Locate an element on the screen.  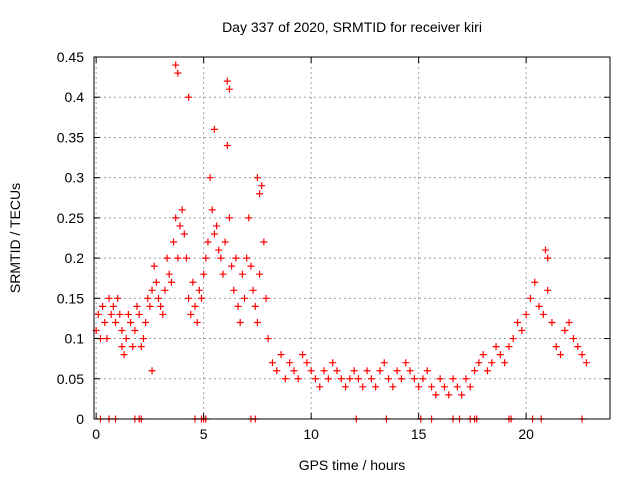
y-tick-label: 0.4 is located at coordinates (75, 97).